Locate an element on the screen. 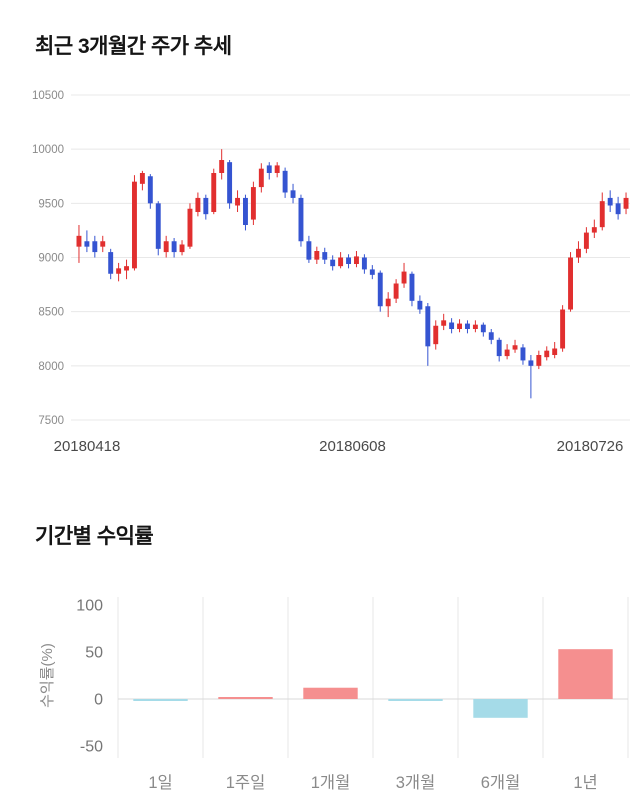  y-axis-tick-label: 9500 is located at coordinates (51, 204).